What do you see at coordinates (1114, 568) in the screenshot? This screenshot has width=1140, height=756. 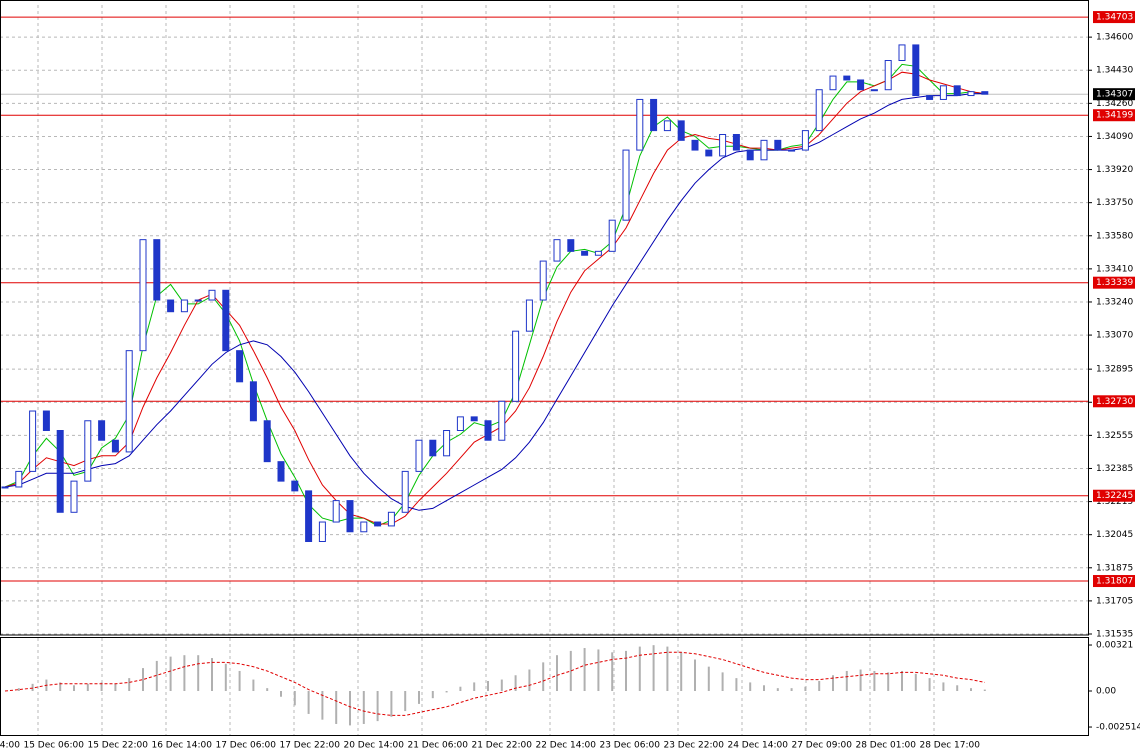 I see `y-tick-label: 1.31875` at bounding box center [1114, 568].